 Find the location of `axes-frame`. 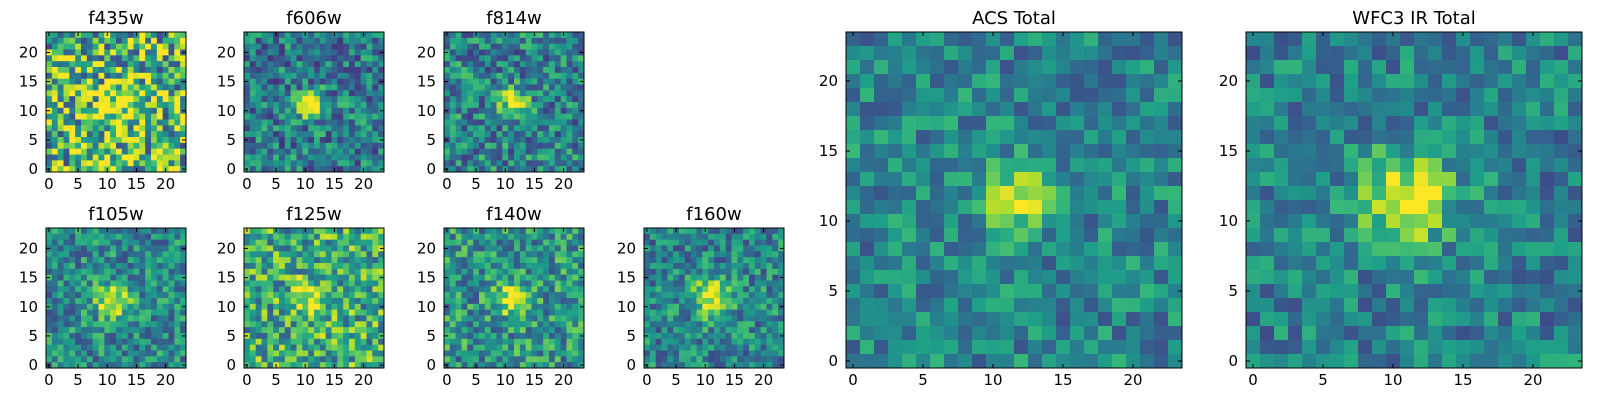

axes-frame is located at coordinates (514, 102).